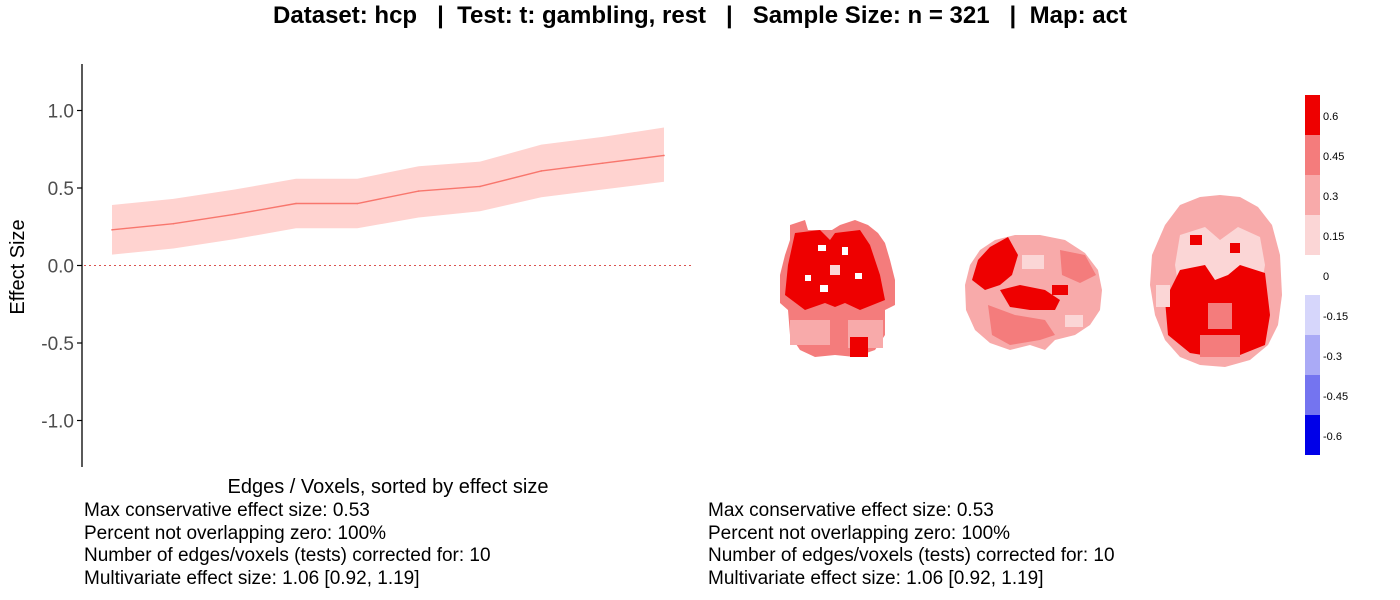 The width and height of the screenshot is (1400, 600). I want to click on stats-right-max-effect: Max conservative effect size: 0.53, so click(851, 510).